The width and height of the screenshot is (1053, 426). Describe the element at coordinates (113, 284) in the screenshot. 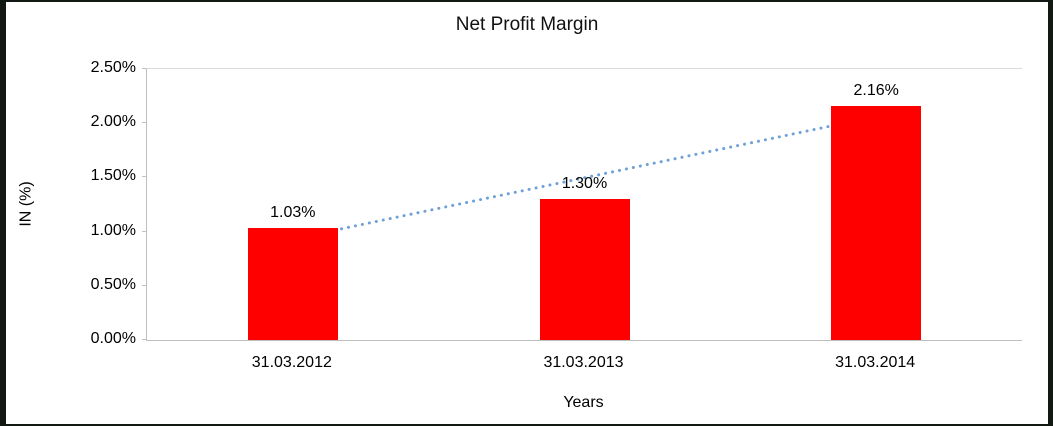

I see `y-tick-label: 0.50%` at that location.